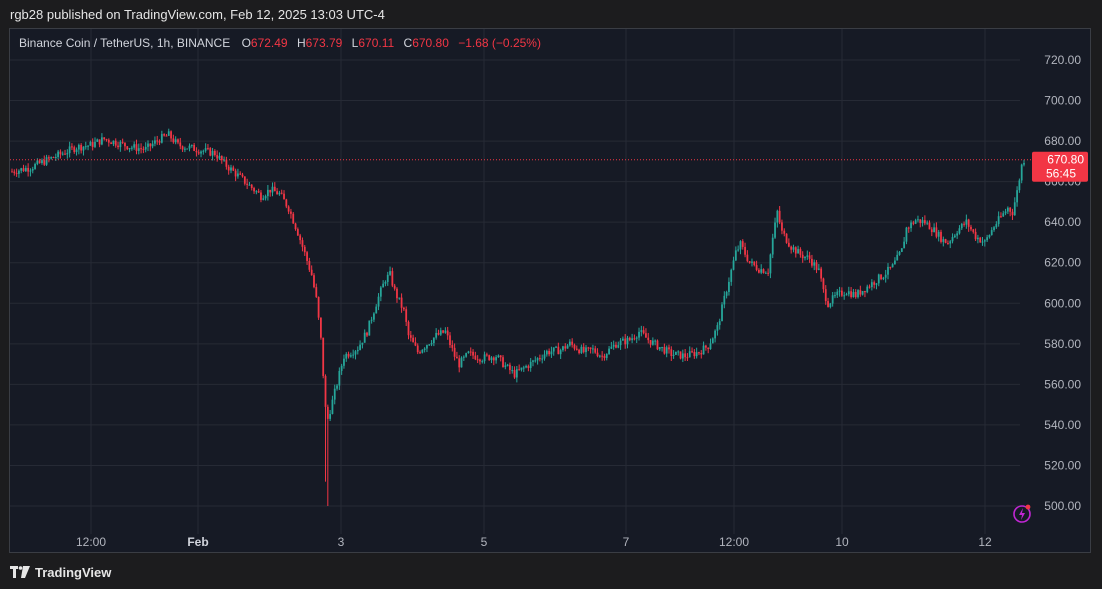 Image resolution: width=1102 pixels, height=589 pixels. I want to click on x-tick-label: 12, so click(985, 542).